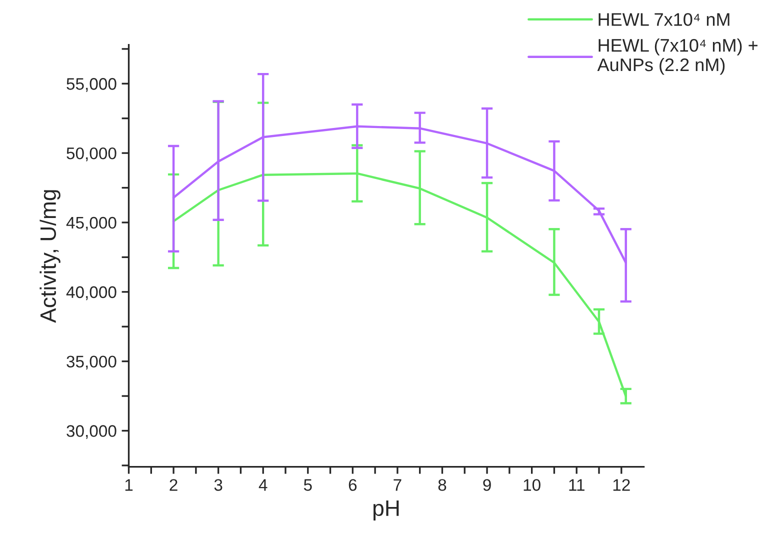 The width and height of the screenshot is (771, 546). Describe the element at coordinates (677, 56) in the screenshot. I see `legend-label: HEWL (7x10⁴ nM) + AuNPs (2.2 nM)` at that location.